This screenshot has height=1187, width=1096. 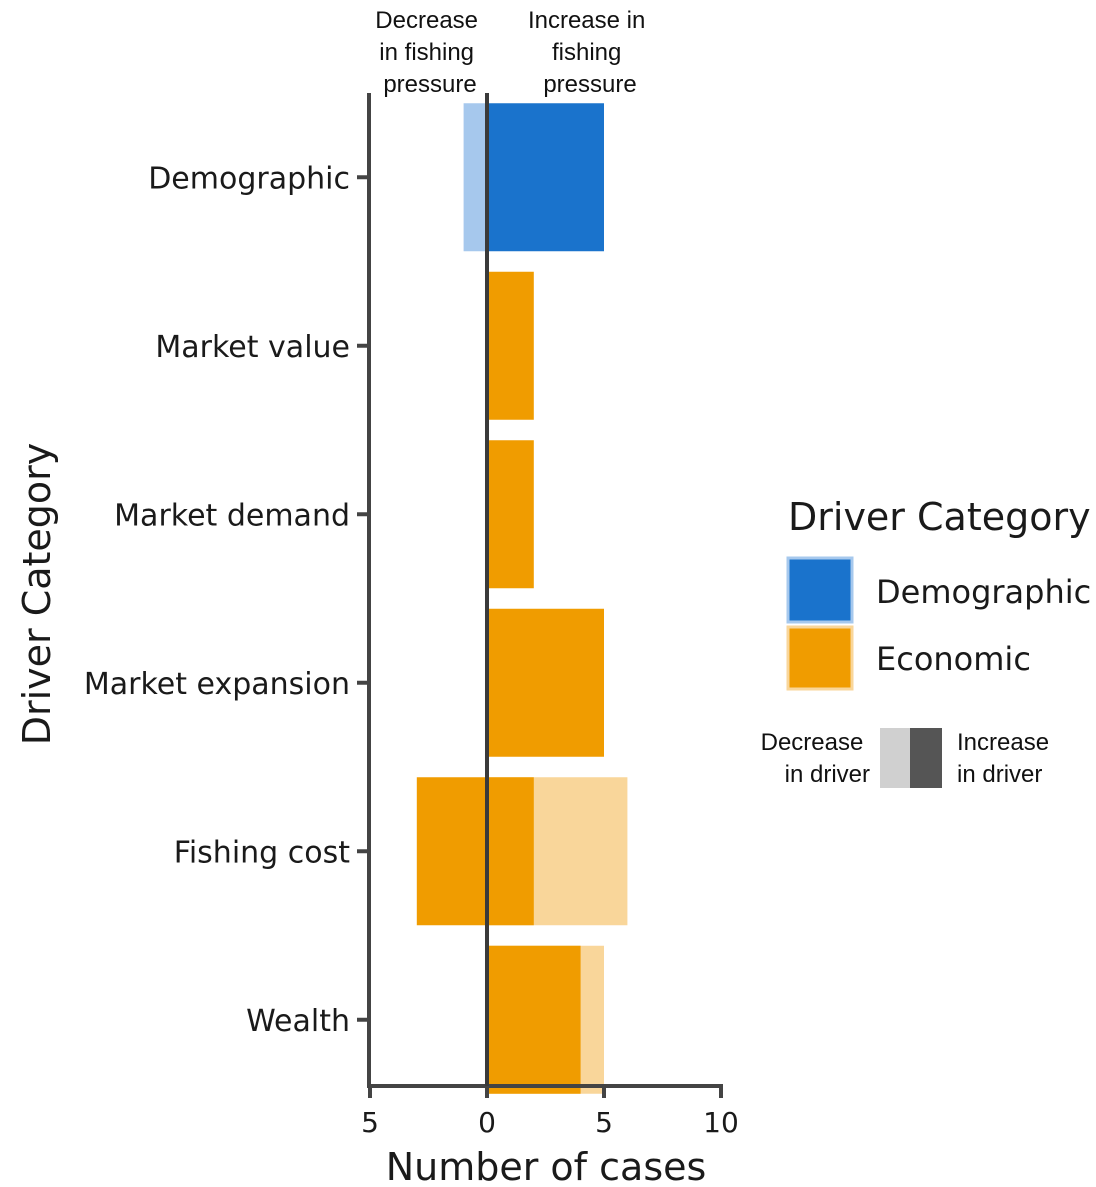 What do you see at coordinates (252, 347) in the screenshot?
I see `y-tick-label-market-value: Market value` at bounding box center [252, 347].